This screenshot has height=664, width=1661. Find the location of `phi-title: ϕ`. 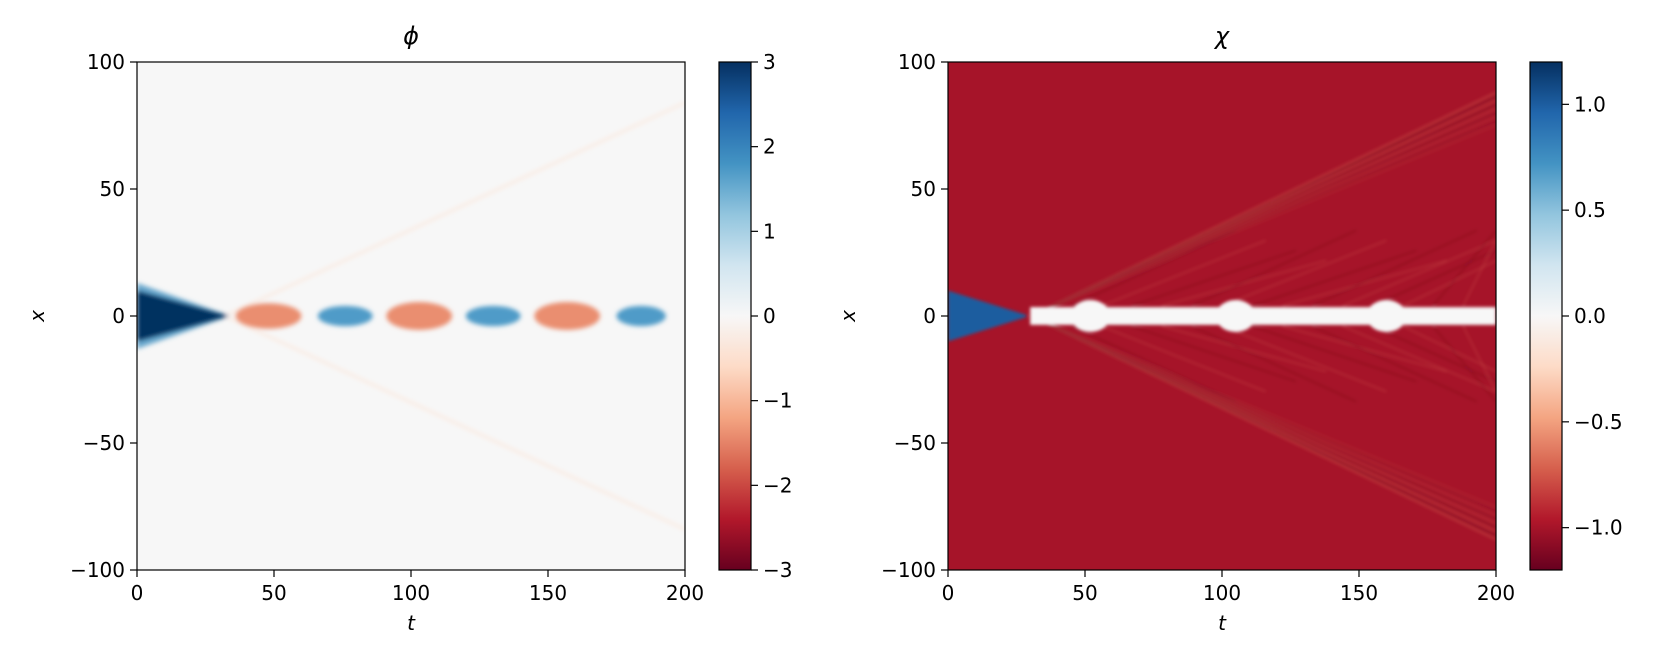

phi-title: ϕ is located at coordinates (411, 36).